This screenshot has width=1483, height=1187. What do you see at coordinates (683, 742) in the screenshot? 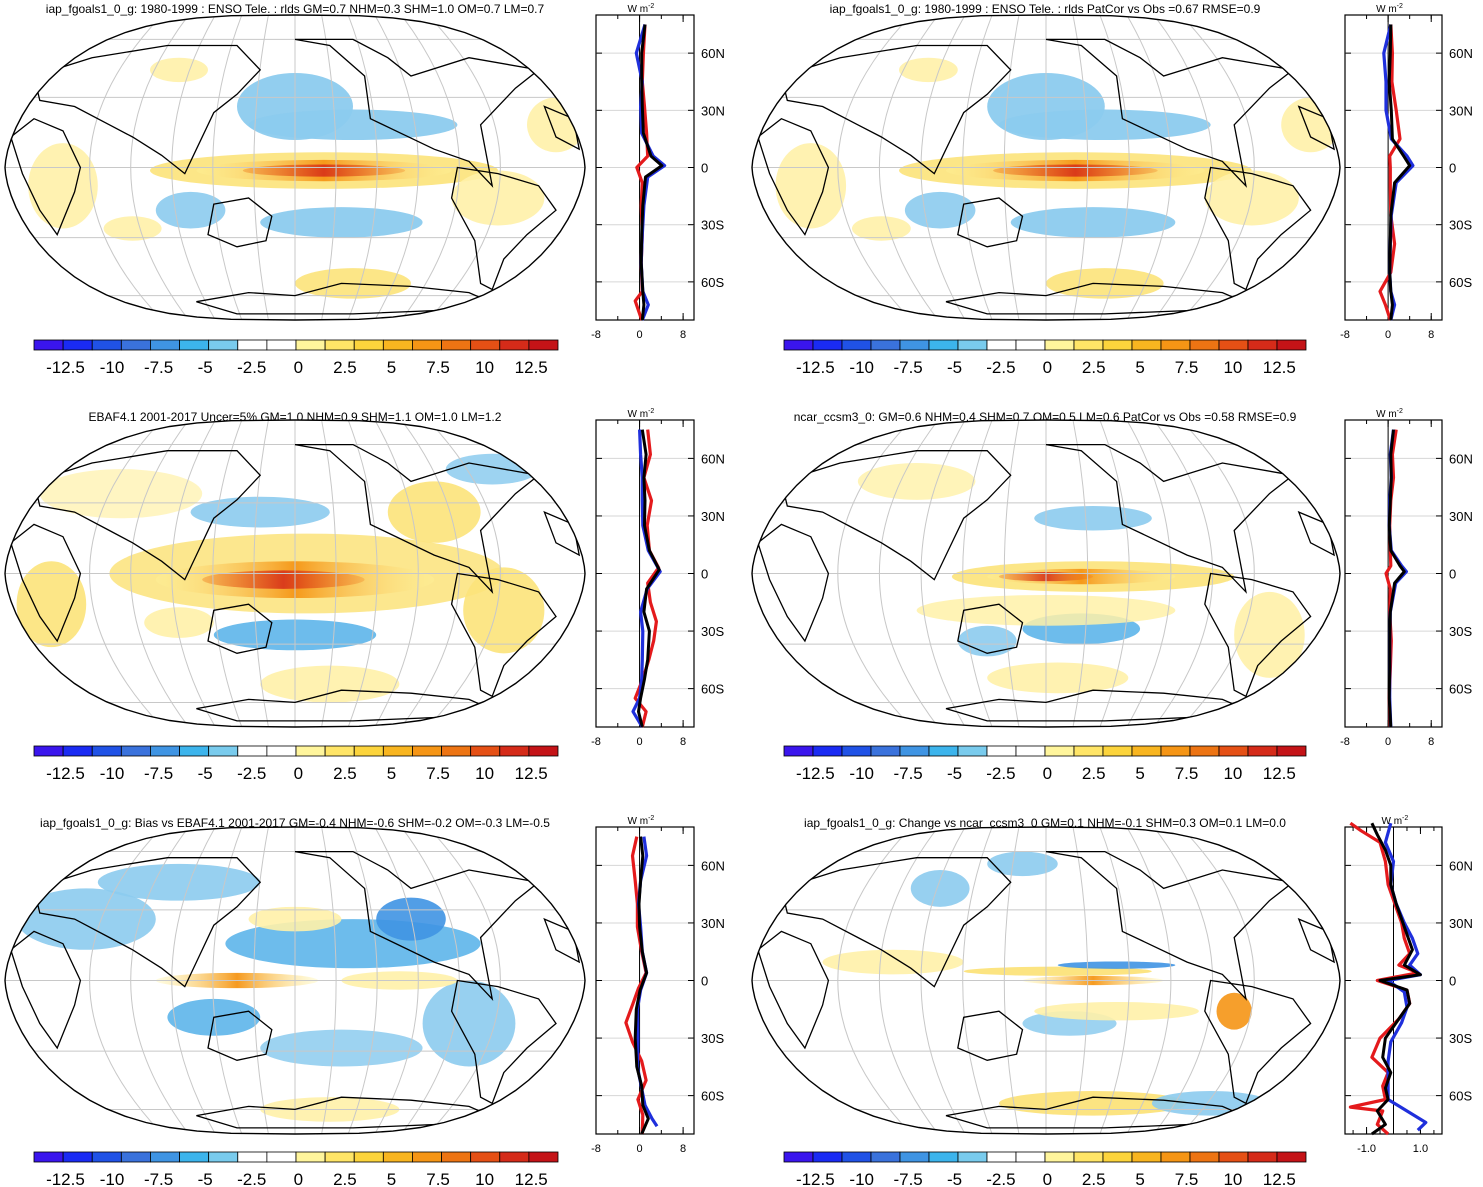
I see `profile-x-tick-label: 8` at bounding box center [683, 742].